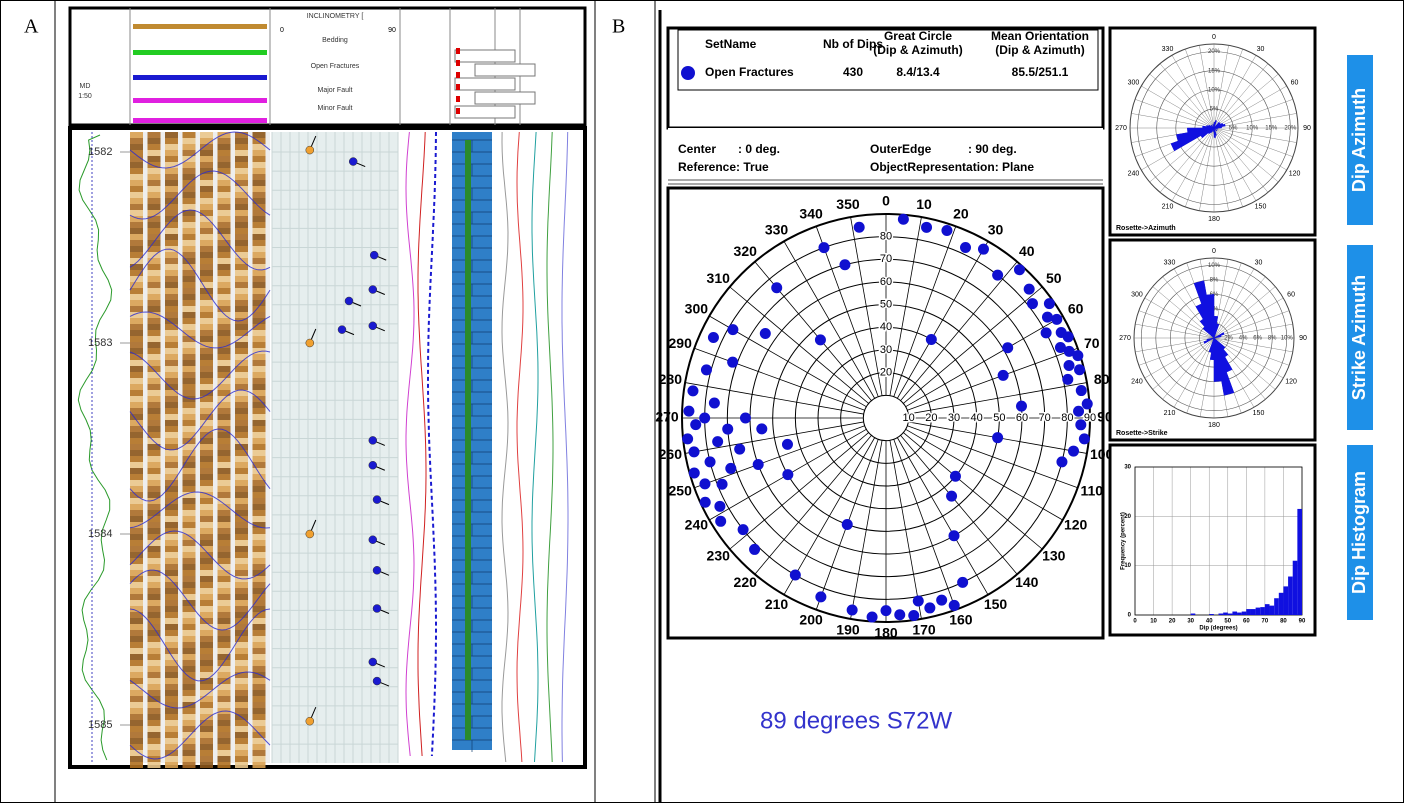  What do you see at coordinates (1130, 616) in the screenshot?
I see `y-tick-label: 0` at bounding box center [1130, 616].